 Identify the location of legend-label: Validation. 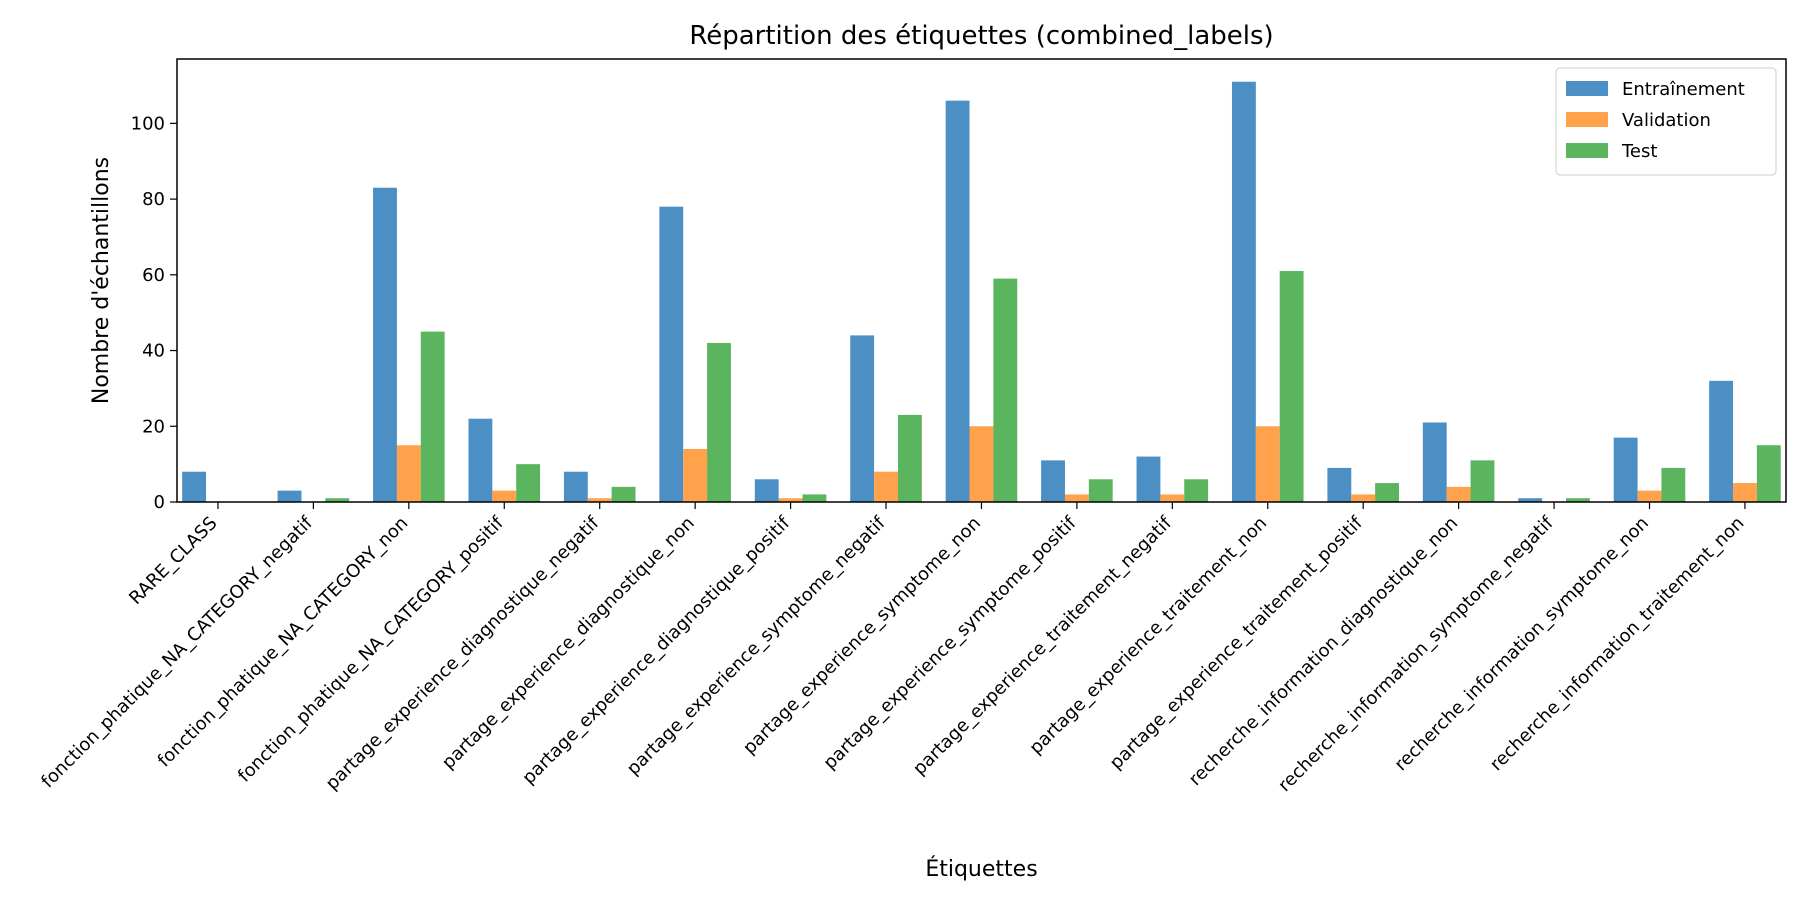
(1666, 120).